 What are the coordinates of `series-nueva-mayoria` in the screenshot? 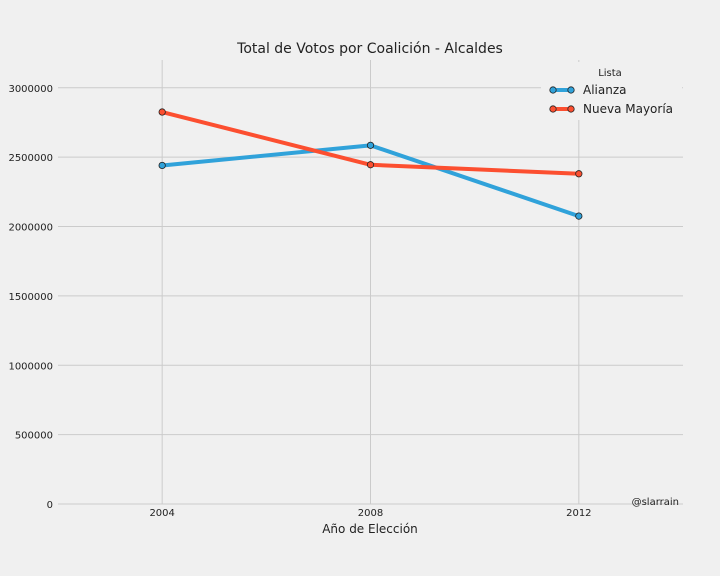 It's located at (370, 143).